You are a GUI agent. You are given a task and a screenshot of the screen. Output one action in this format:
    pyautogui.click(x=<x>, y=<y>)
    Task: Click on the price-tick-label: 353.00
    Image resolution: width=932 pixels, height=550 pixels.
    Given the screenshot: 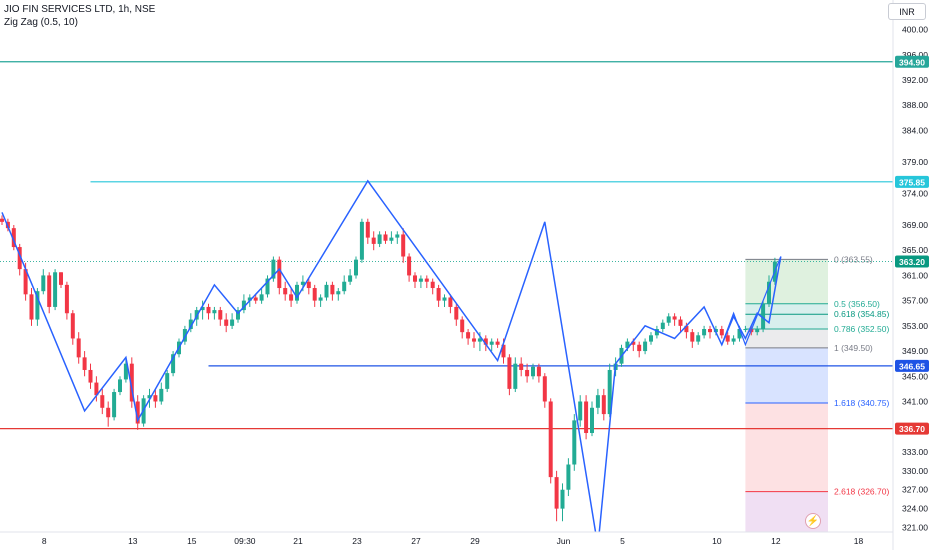 What is the action you would take?
    pyautogui.click(x=915, y=326)
    